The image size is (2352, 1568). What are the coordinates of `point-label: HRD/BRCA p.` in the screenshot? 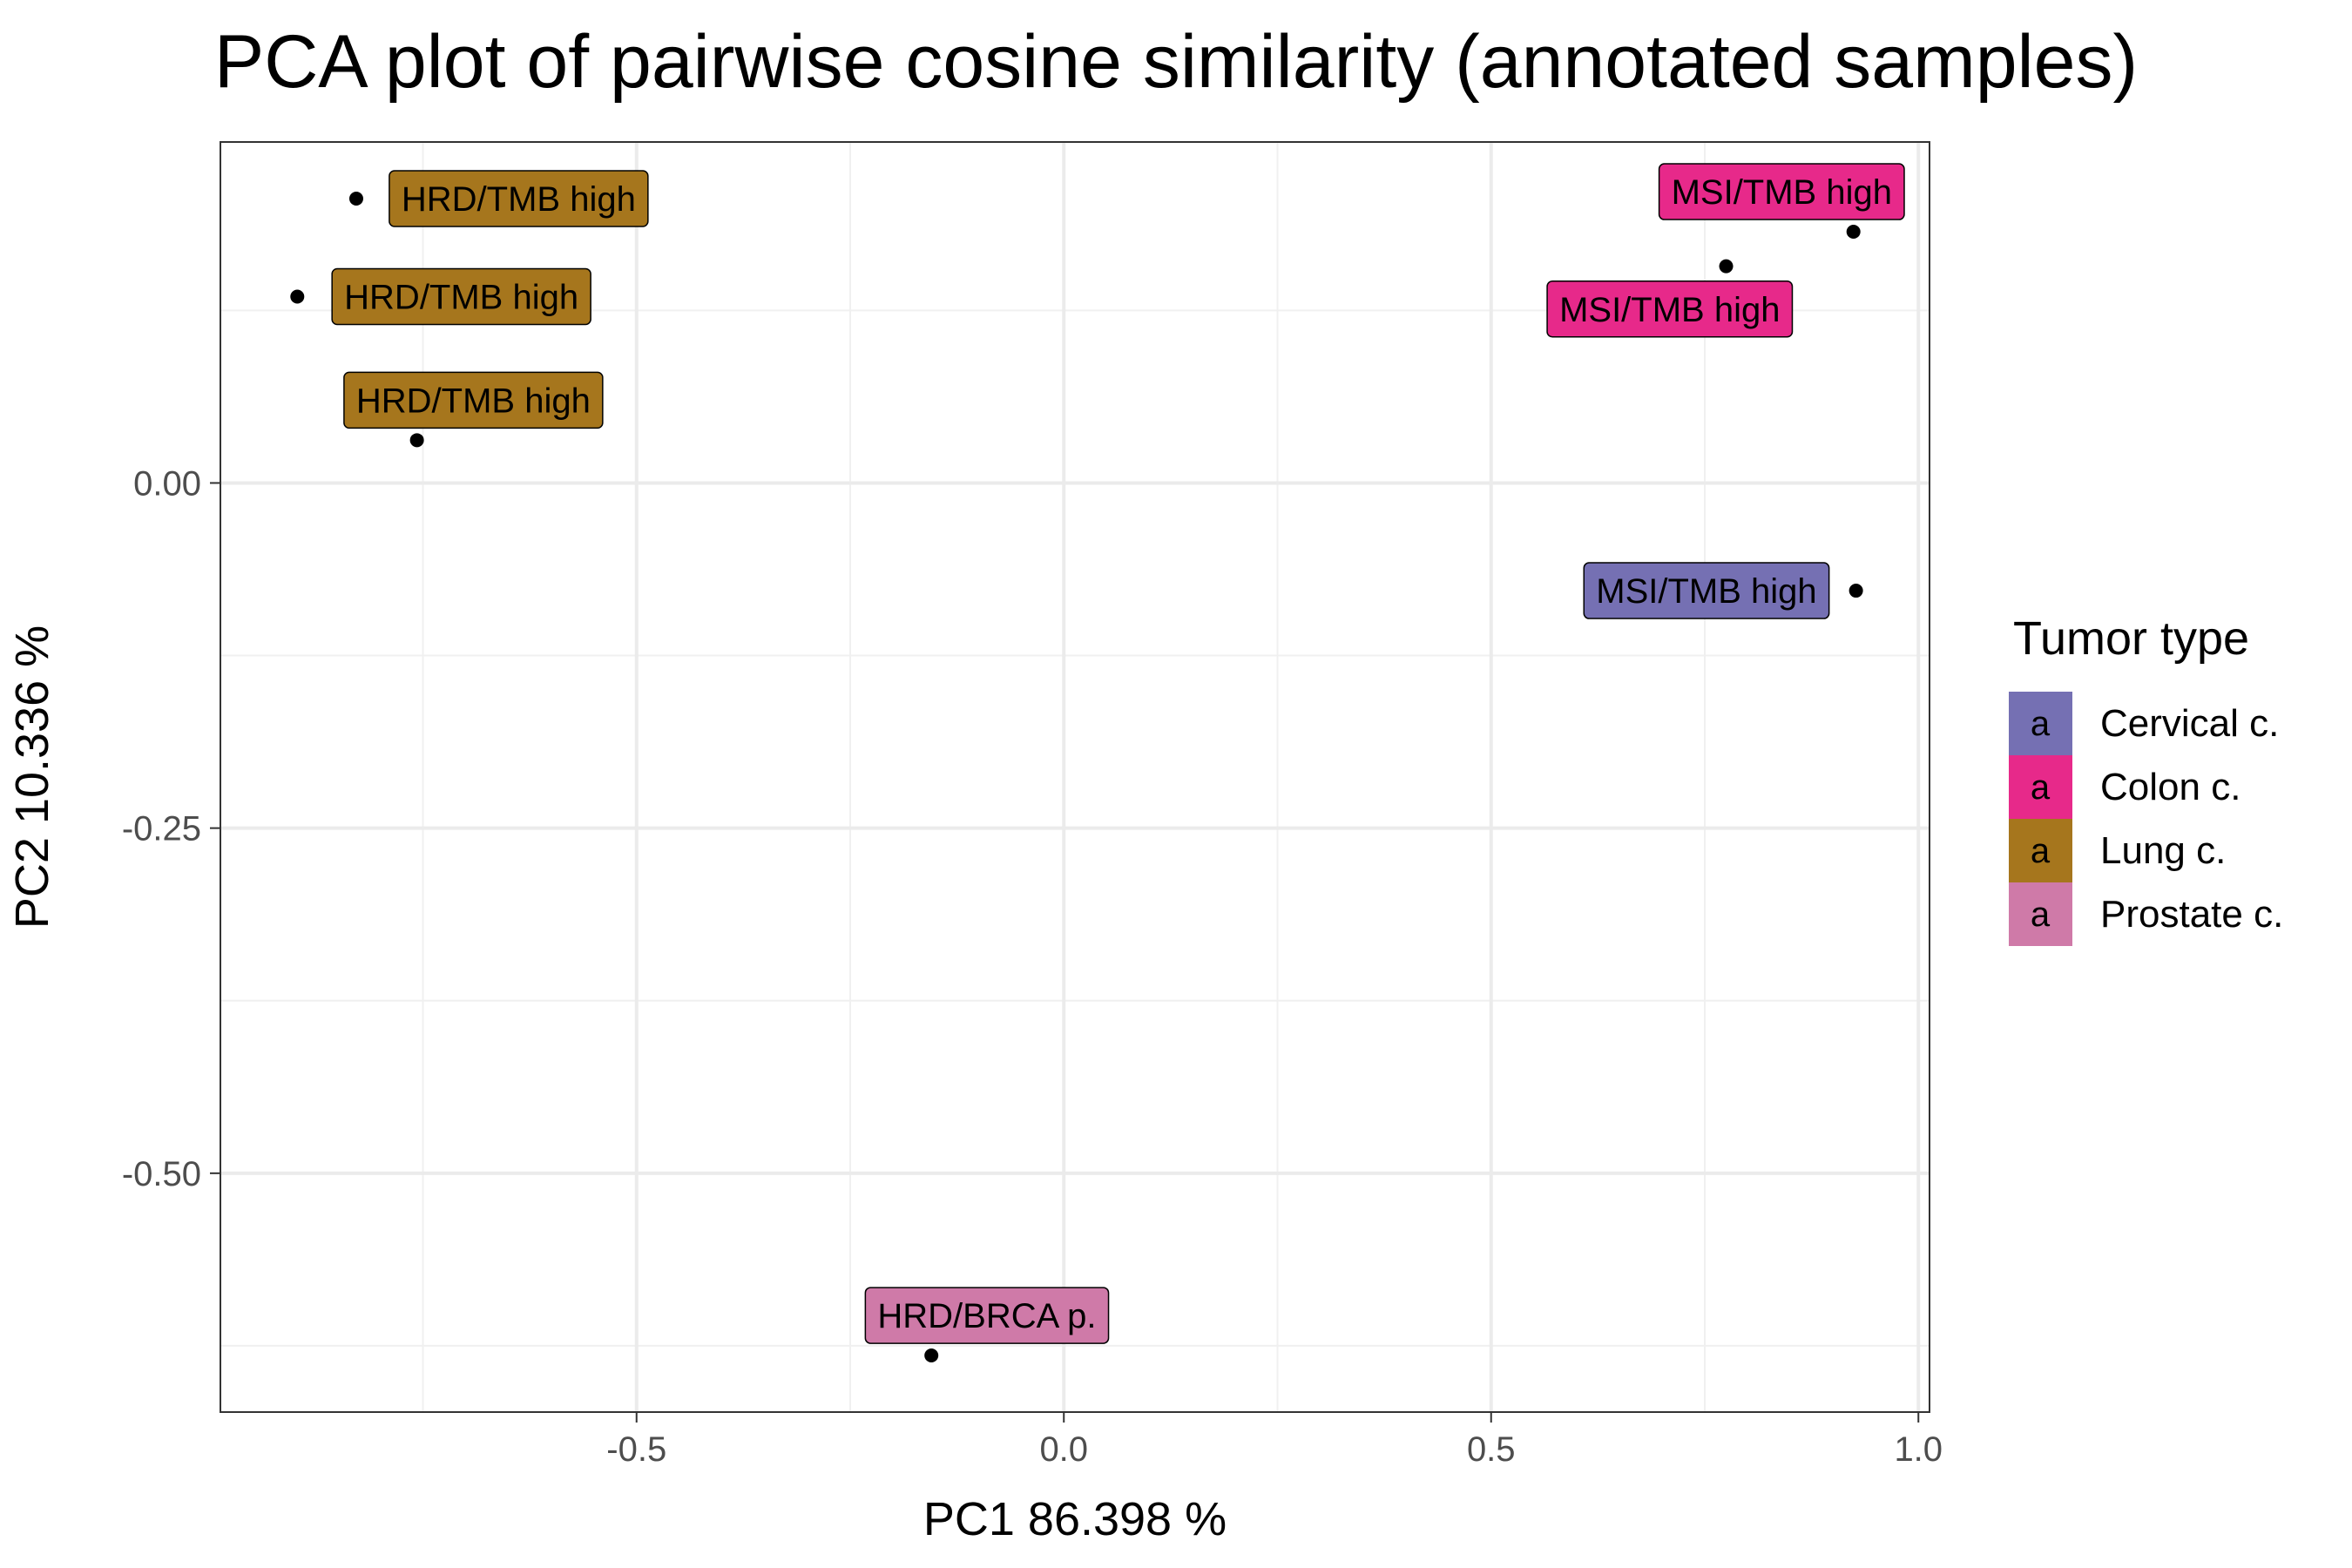 It's located at (987, 1315).